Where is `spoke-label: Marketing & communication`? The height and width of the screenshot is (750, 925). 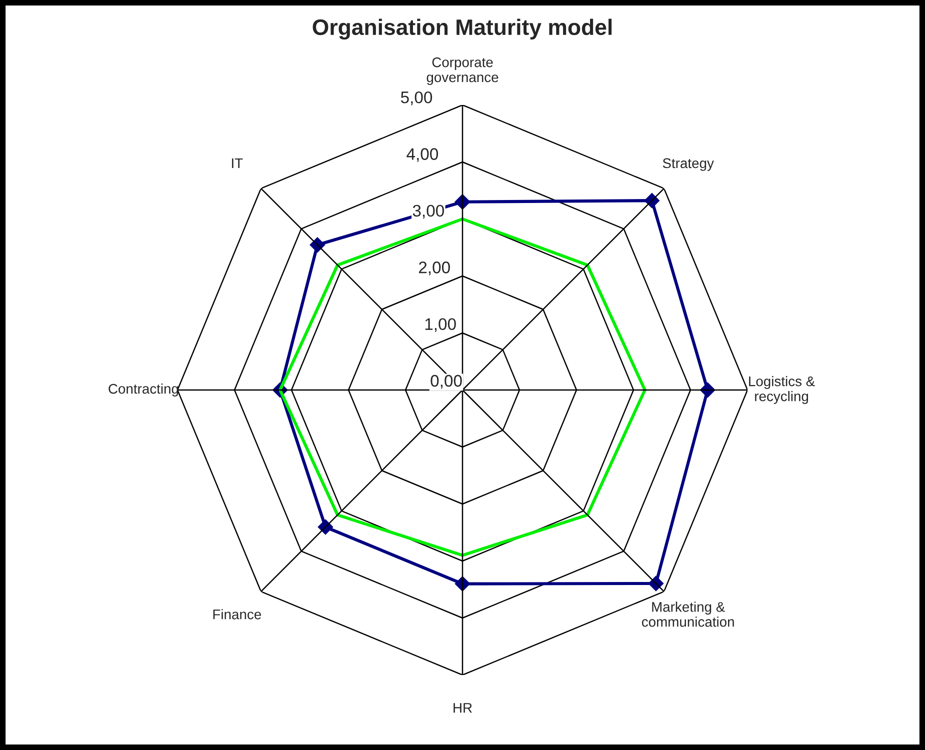 spoke-label: Marketing & communication is located at coordinates (688, 614).